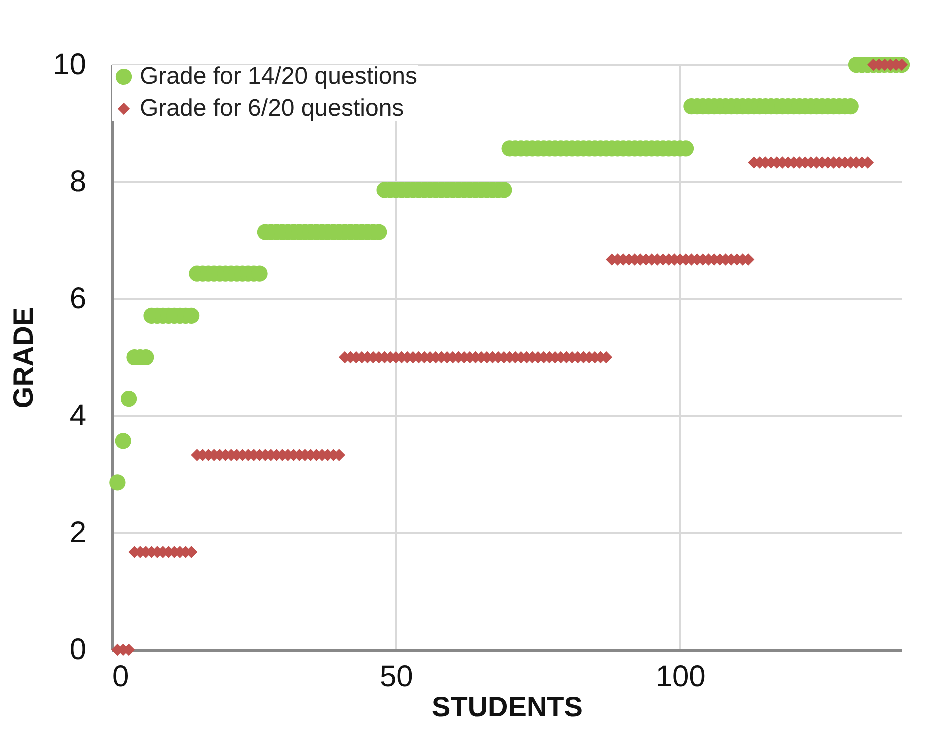 The height and width of the screenshot is (745, 946). Describe the element at coordinates (397, 677) in the screenshot. I see `x-tick-label: 50` at that location.